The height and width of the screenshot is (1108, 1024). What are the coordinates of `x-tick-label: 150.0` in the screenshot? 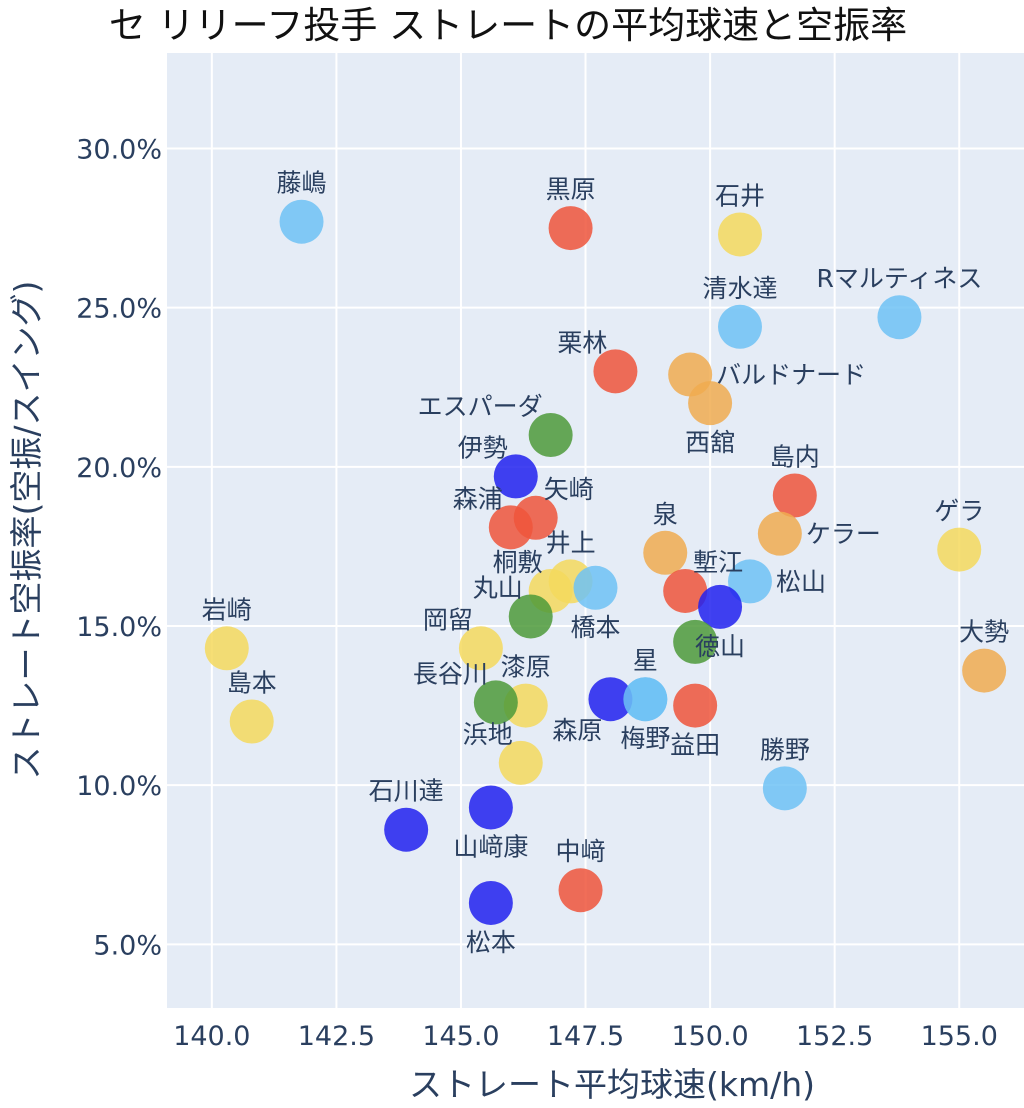 It's located at (709, 1036).